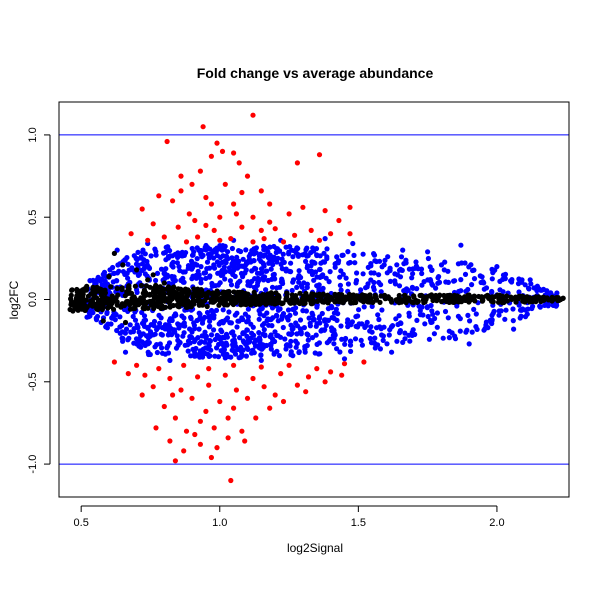  What do you see at coordinates (358, 523) in the screenshot?
I see `x-tick-label: 1.5` at bounding box center [358, 523].